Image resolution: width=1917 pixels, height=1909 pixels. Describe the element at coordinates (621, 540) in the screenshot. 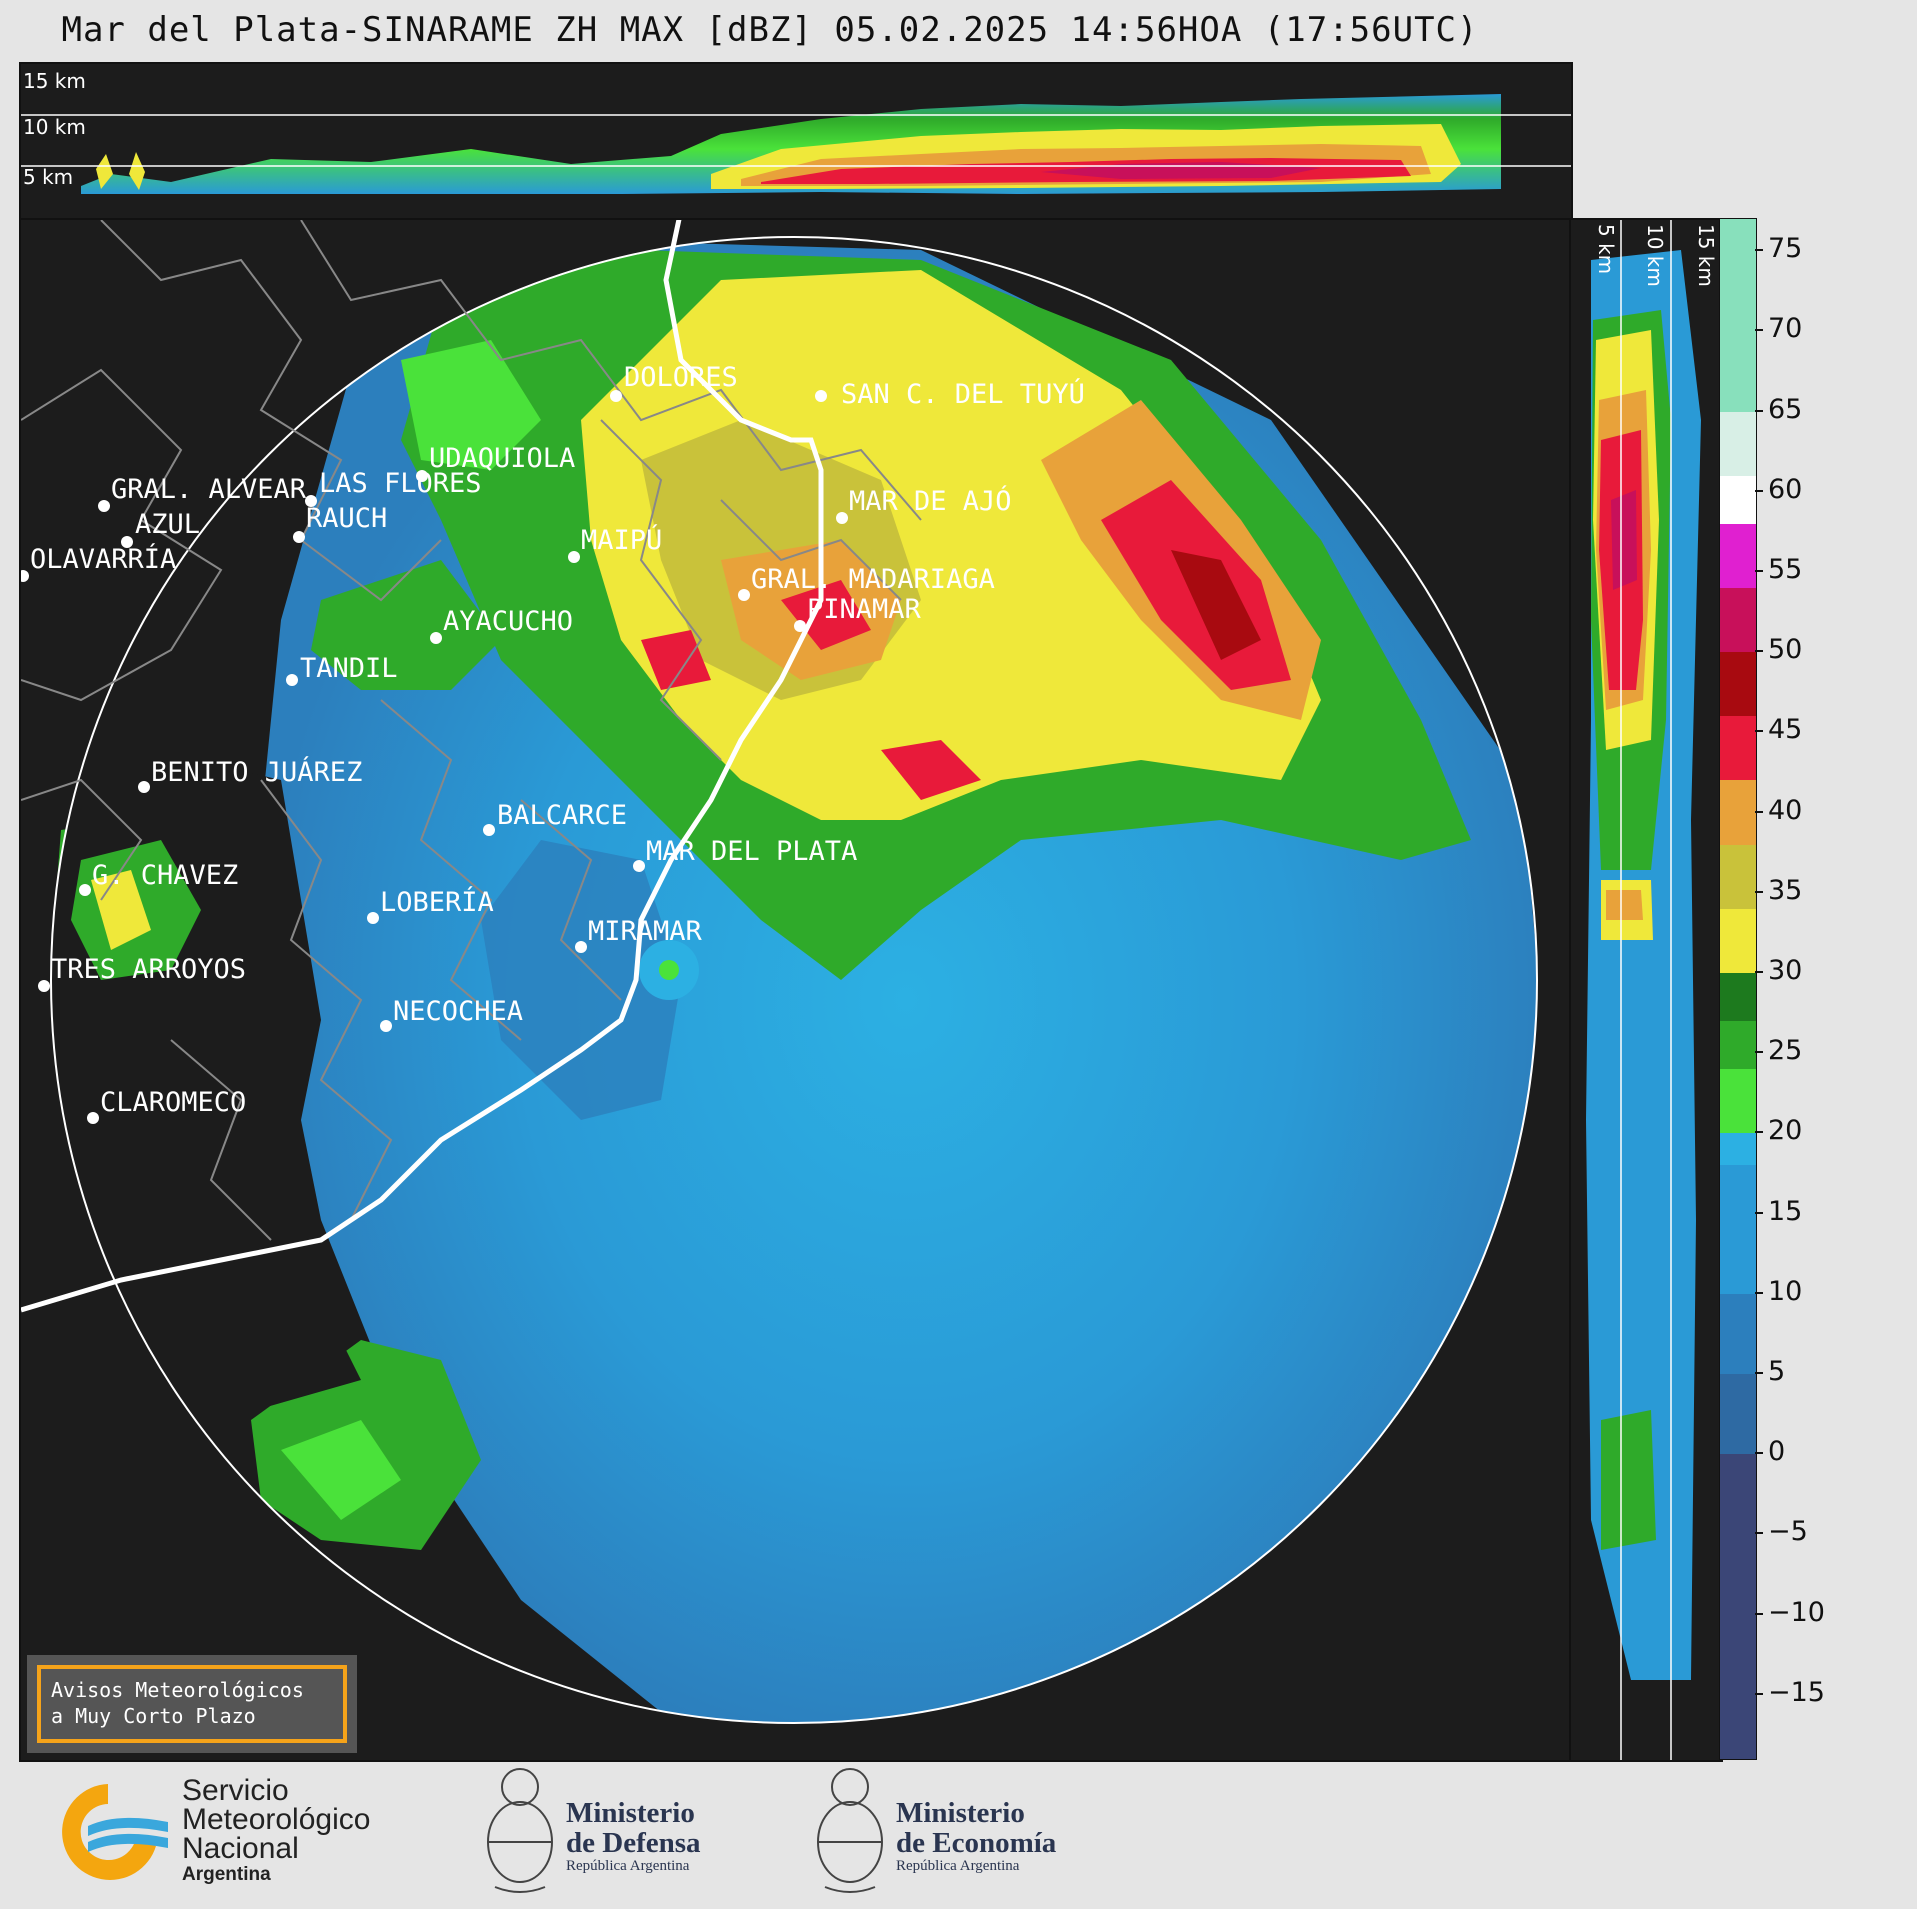

I see `city-label-maipu: MAIPÚ` at that location.